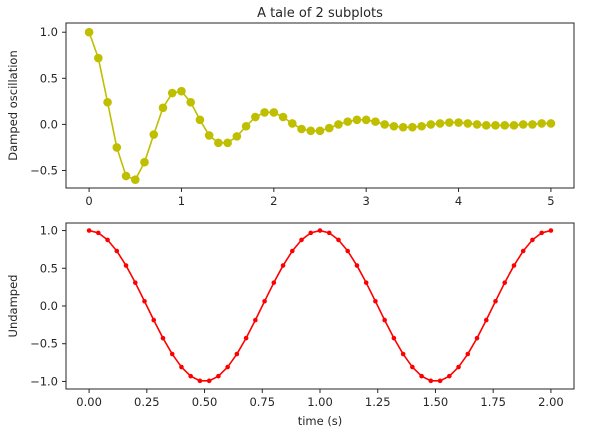  Describe the element at coordinates (378, 402) in the screenshot. I see `bottom-xtick-label: 1.25` at that location.